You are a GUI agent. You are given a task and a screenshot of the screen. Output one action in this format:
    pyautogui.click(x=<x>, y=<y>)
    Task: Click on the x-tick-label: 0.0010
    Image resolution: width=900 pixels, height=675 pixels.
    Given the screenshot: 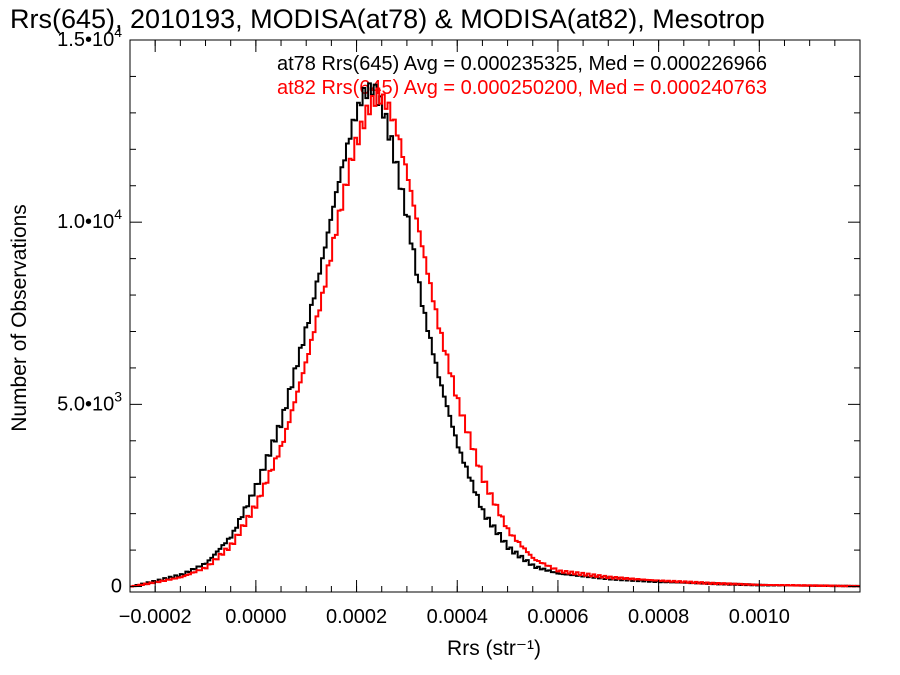 What is the action you would take?
    pyautogui.click(x=759, y=617)
    